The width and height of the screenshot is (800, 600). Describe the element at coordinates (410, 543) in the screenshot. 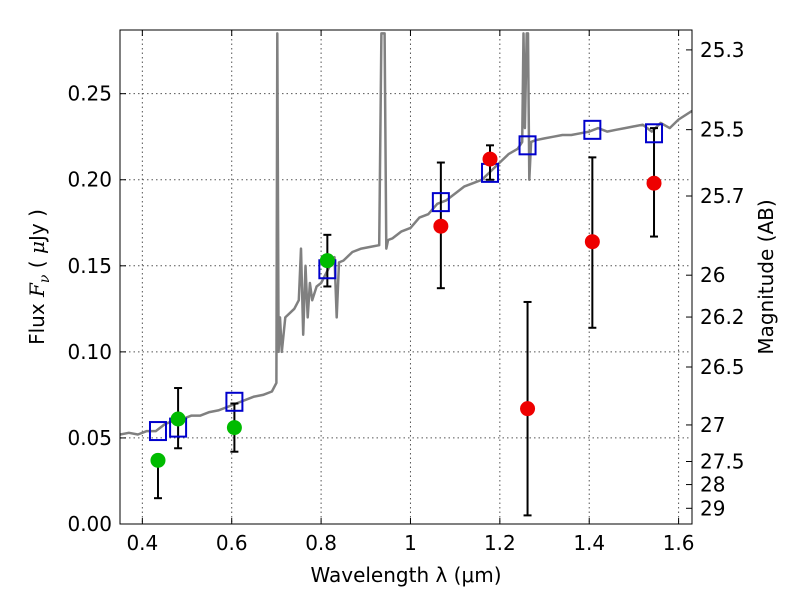

I see `x-tick-label: 1` at that location.